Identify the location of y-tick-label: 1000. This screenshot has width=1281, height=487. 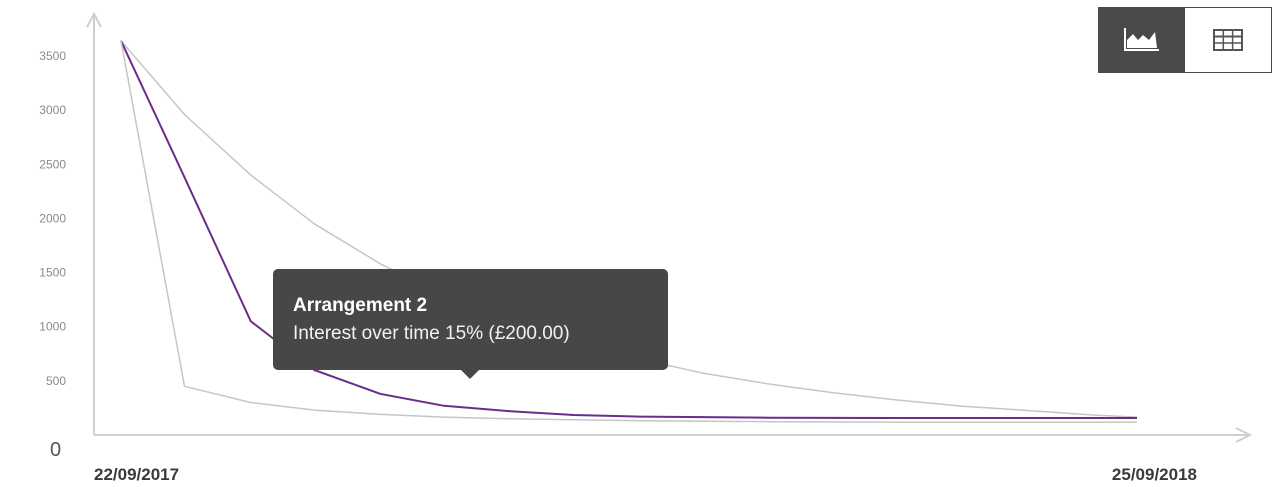
(52, 327).